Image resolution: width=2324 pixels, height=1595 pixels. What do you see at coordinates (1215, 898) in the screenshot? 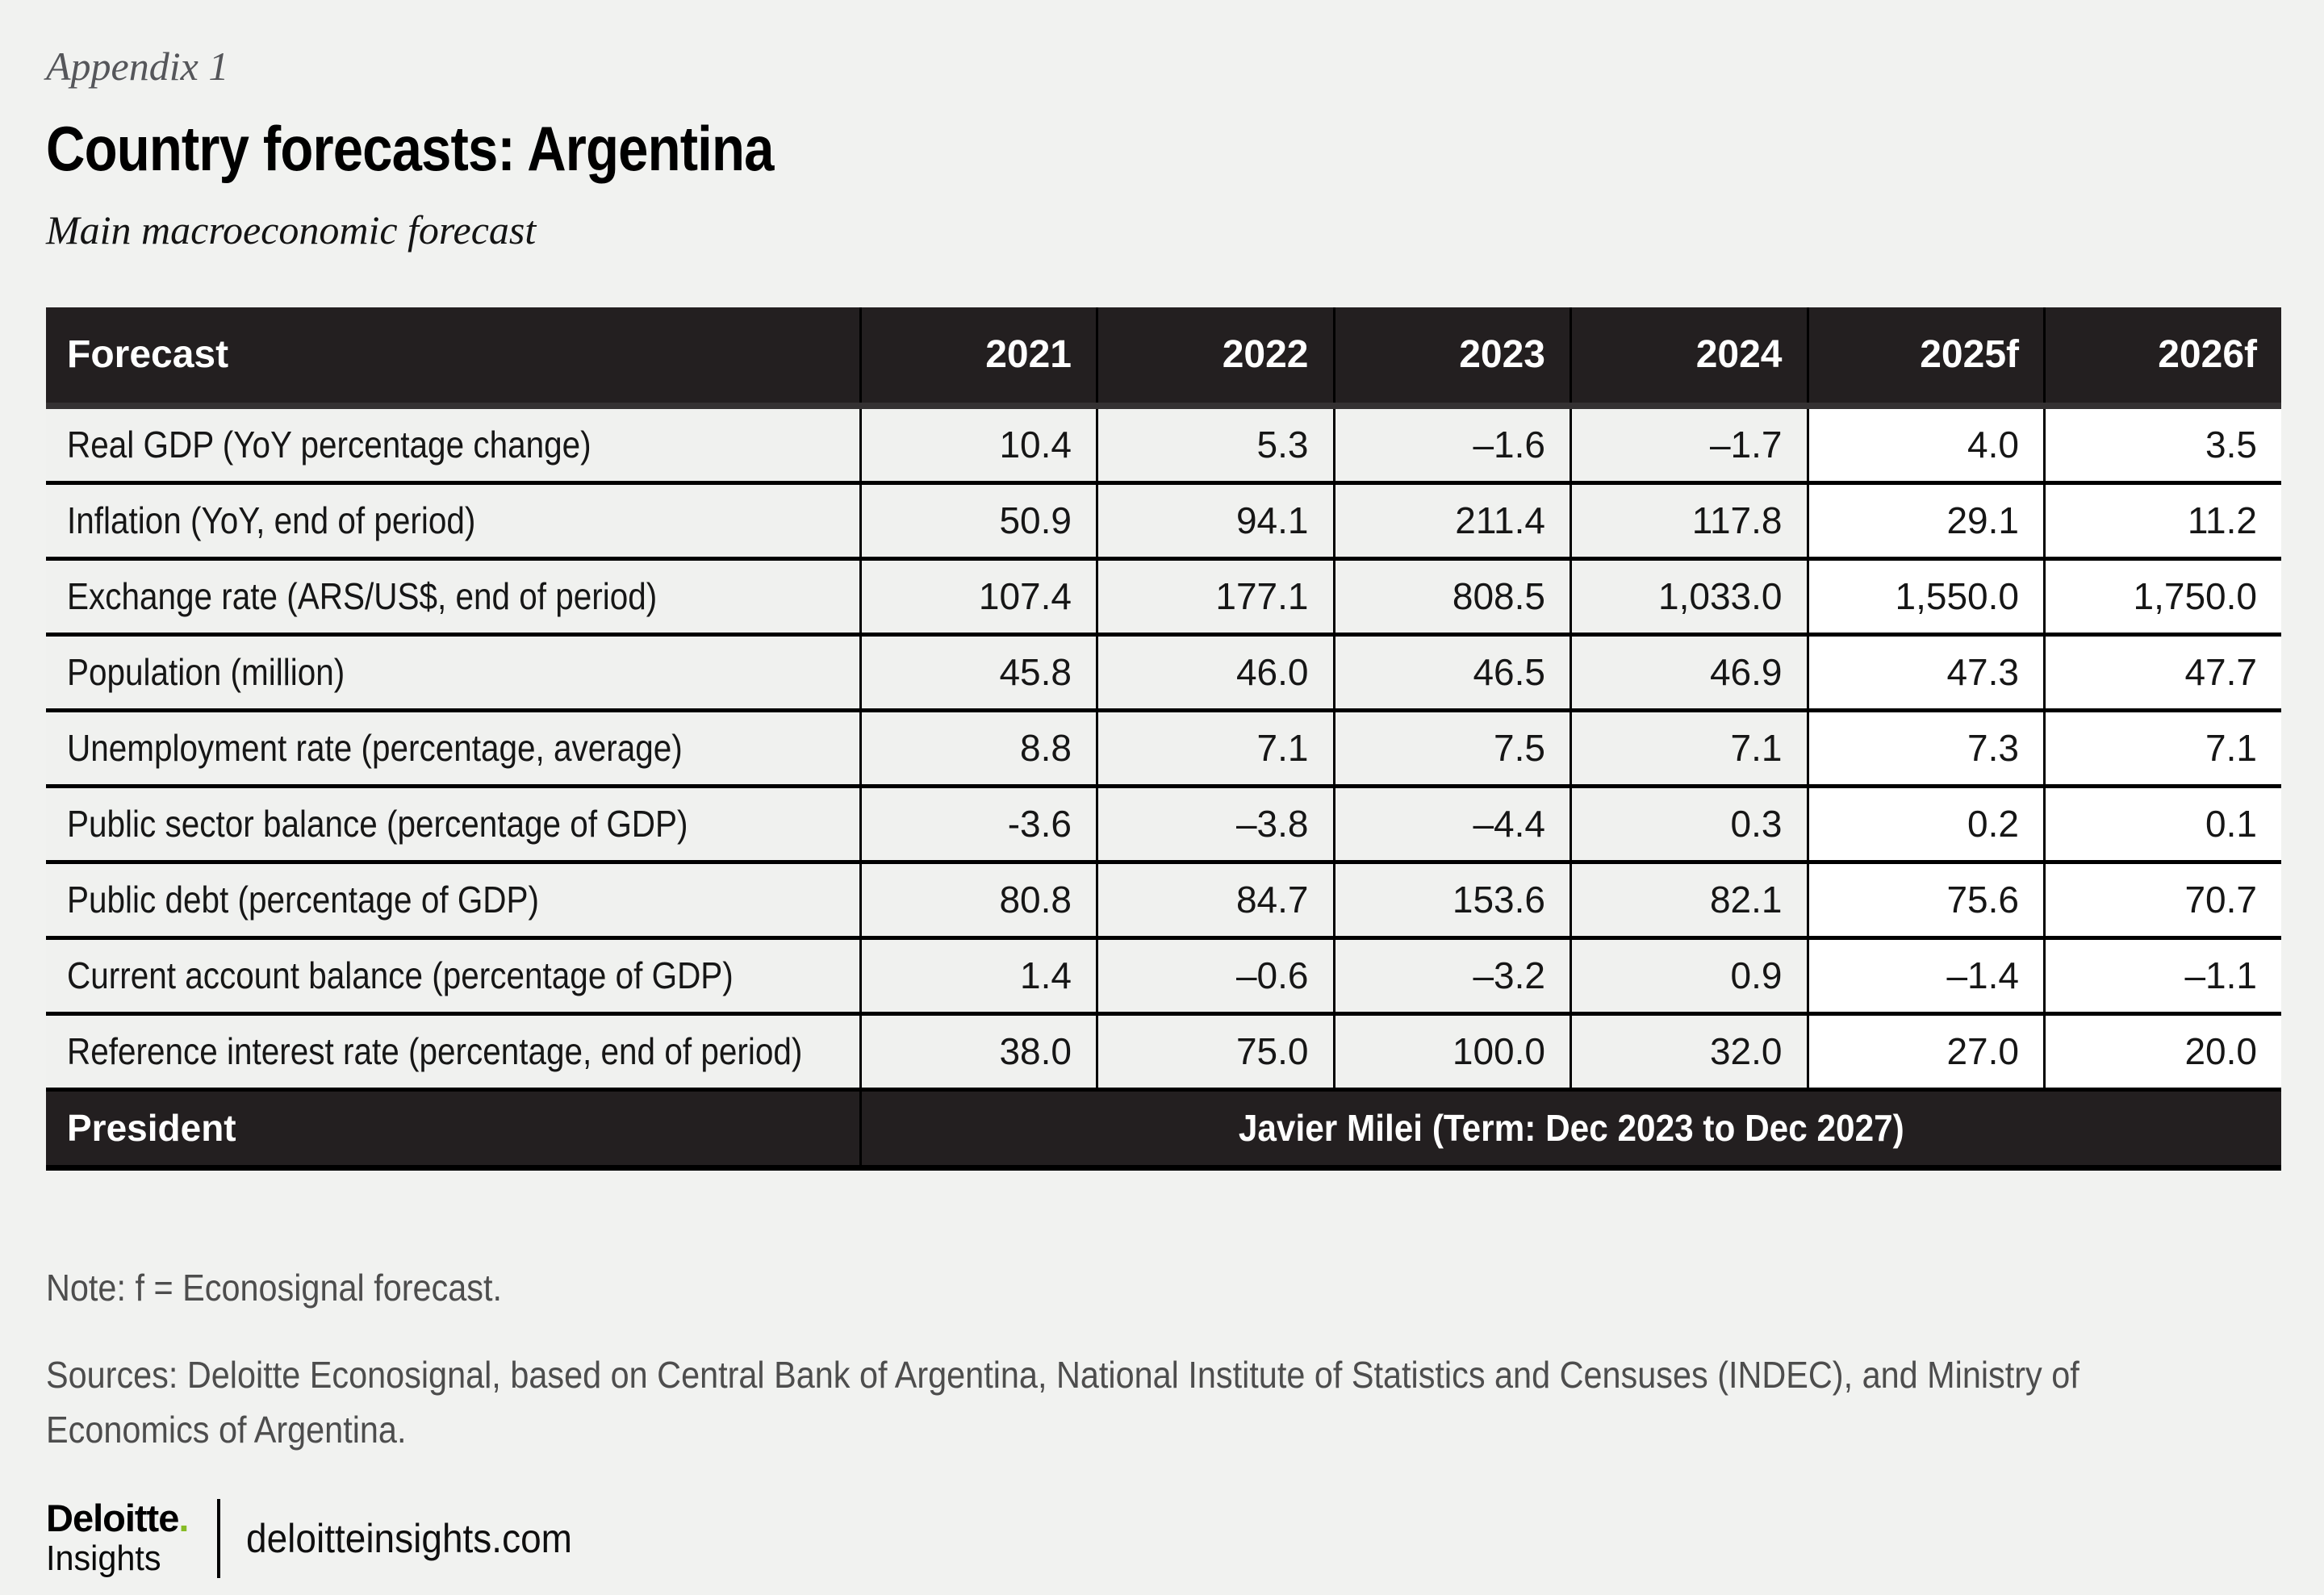
I see `table-cell: 84.7` at bounding box center [1215, 898].